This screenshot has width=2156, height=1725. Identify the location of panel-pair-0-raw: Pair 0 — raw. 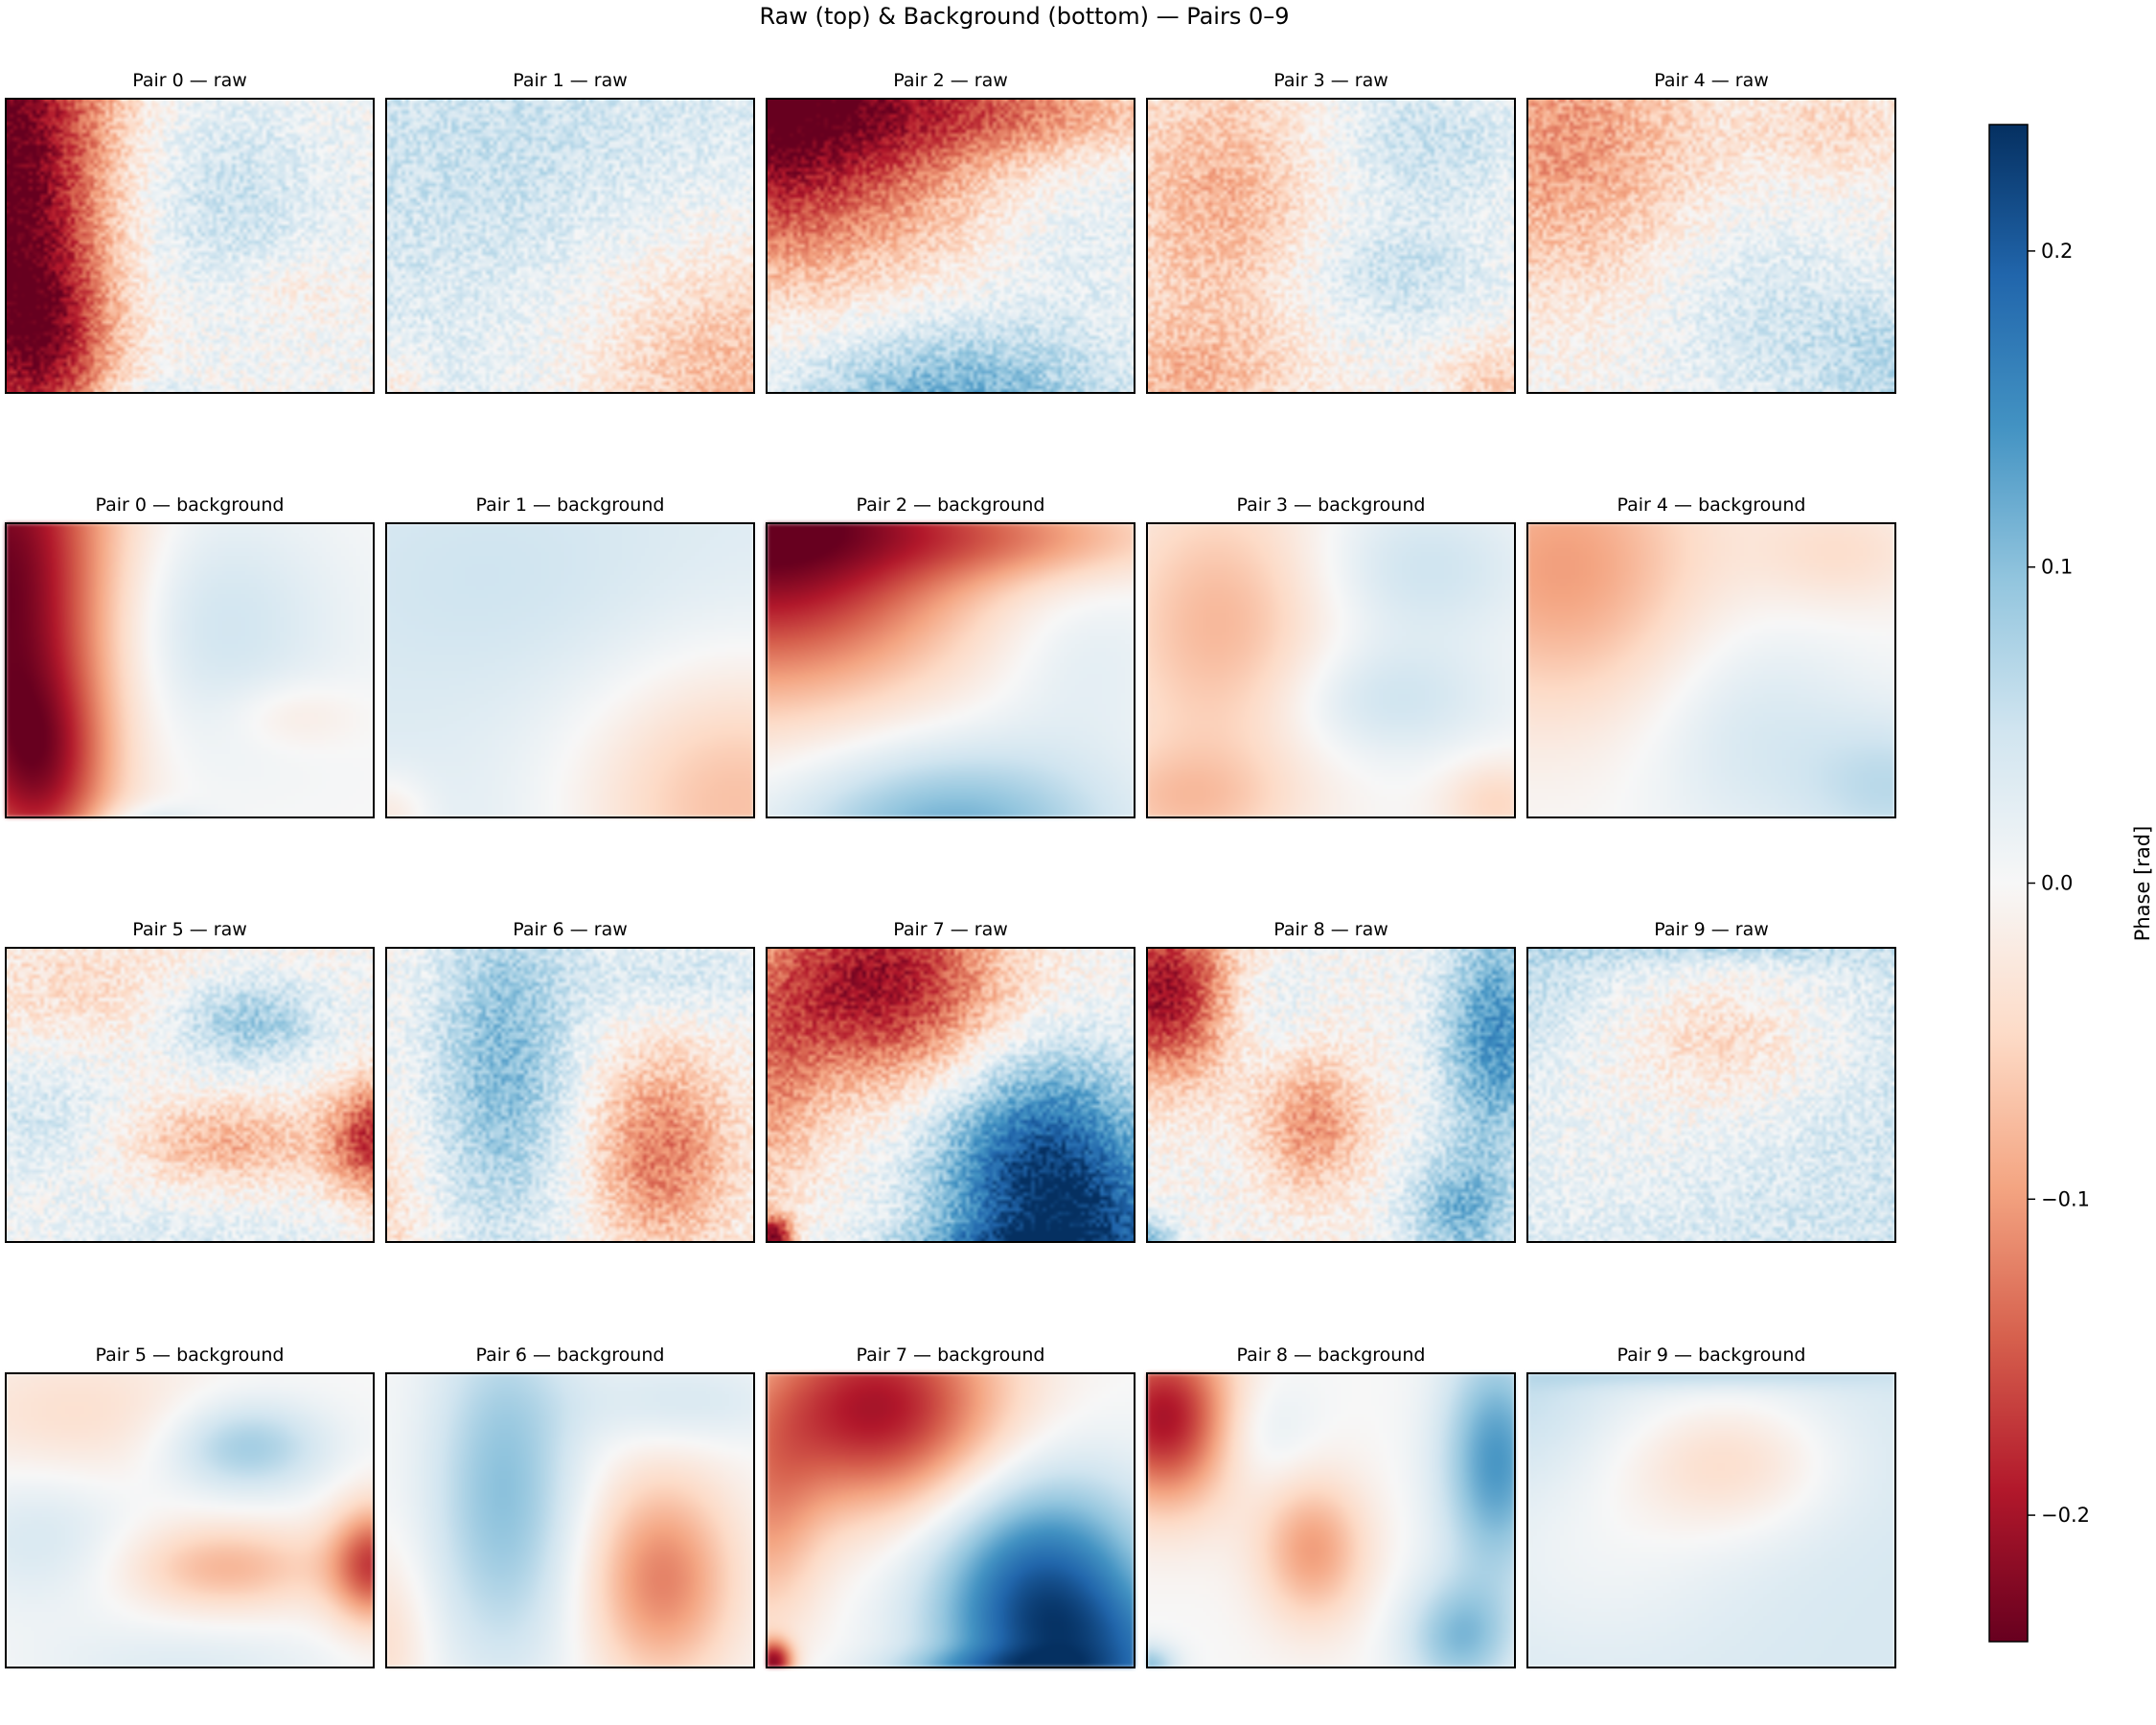
(190, 232).